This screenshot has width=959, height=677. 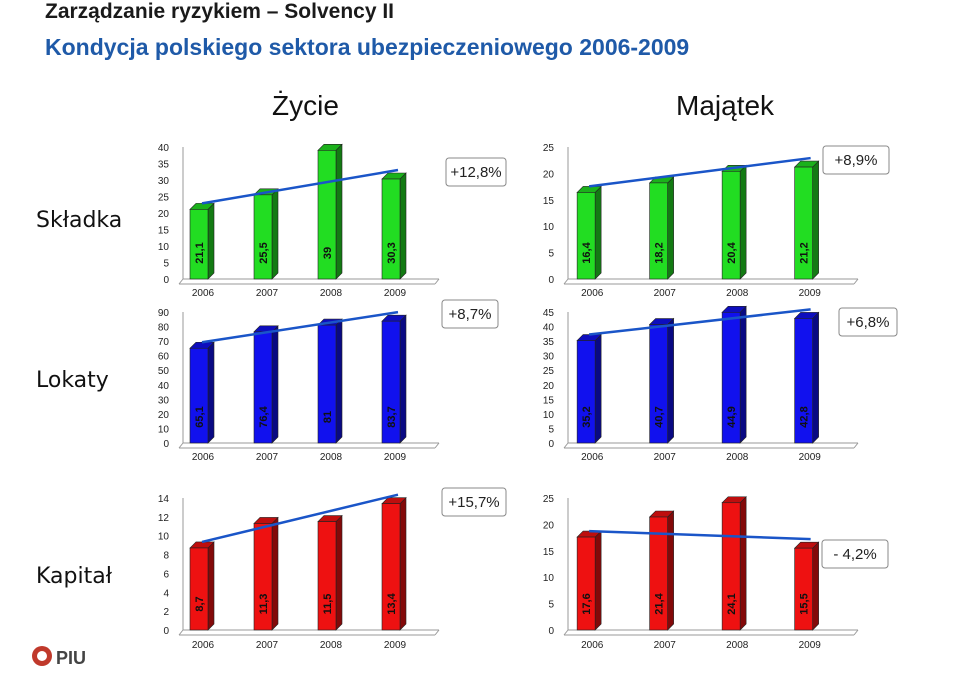 I want to click on bar-value-label: 11,5, so click(x=328, y=604).